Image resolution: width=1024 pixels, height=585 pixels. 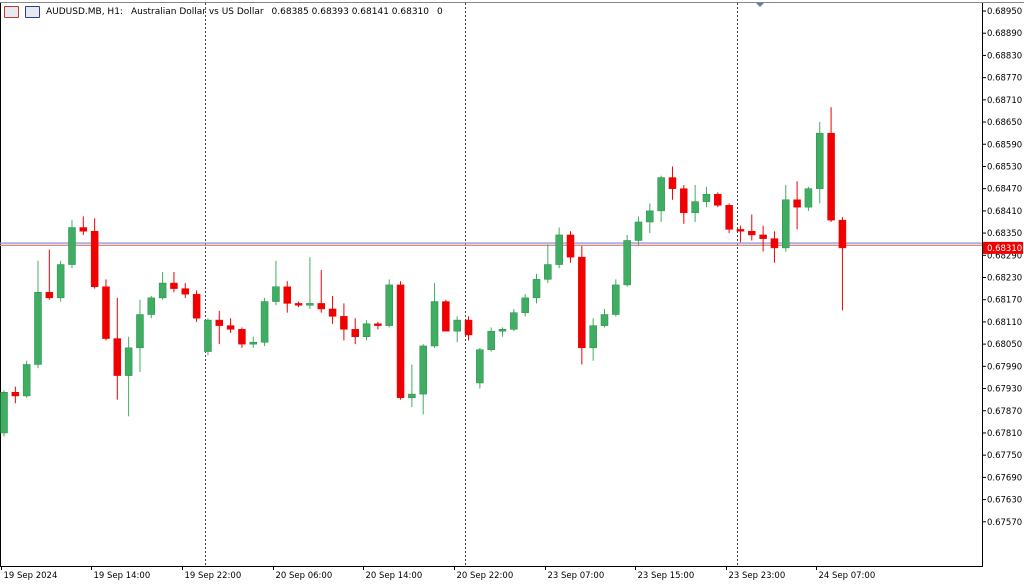 I want to click on y-tick-label: 0.67630, so click(x=1004, y=501).